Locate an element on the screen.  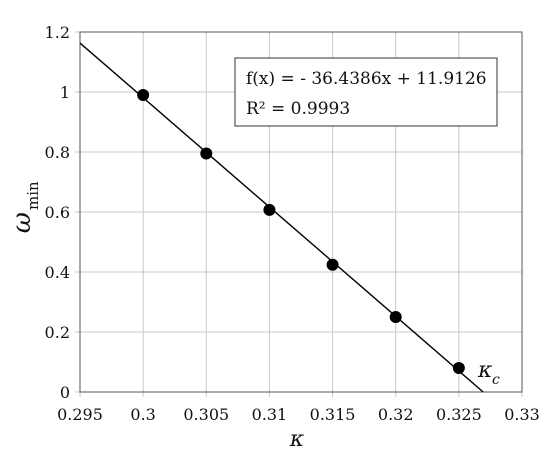
fit-box: f(x) = - 36.4386x + 11.9126 R² = 0.9993 is located at coordinates (366, 92).